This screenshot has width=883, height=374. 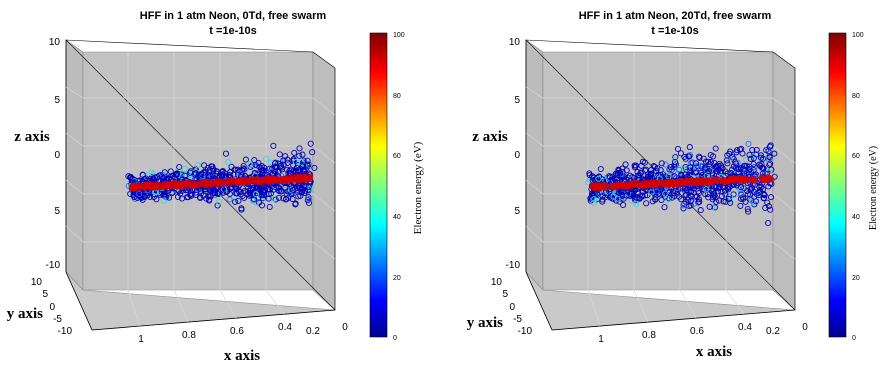 What do you see at coordinates (513, 265) in the screenshot?
I see `z-tick: -10` at bounding box center [513, 265].